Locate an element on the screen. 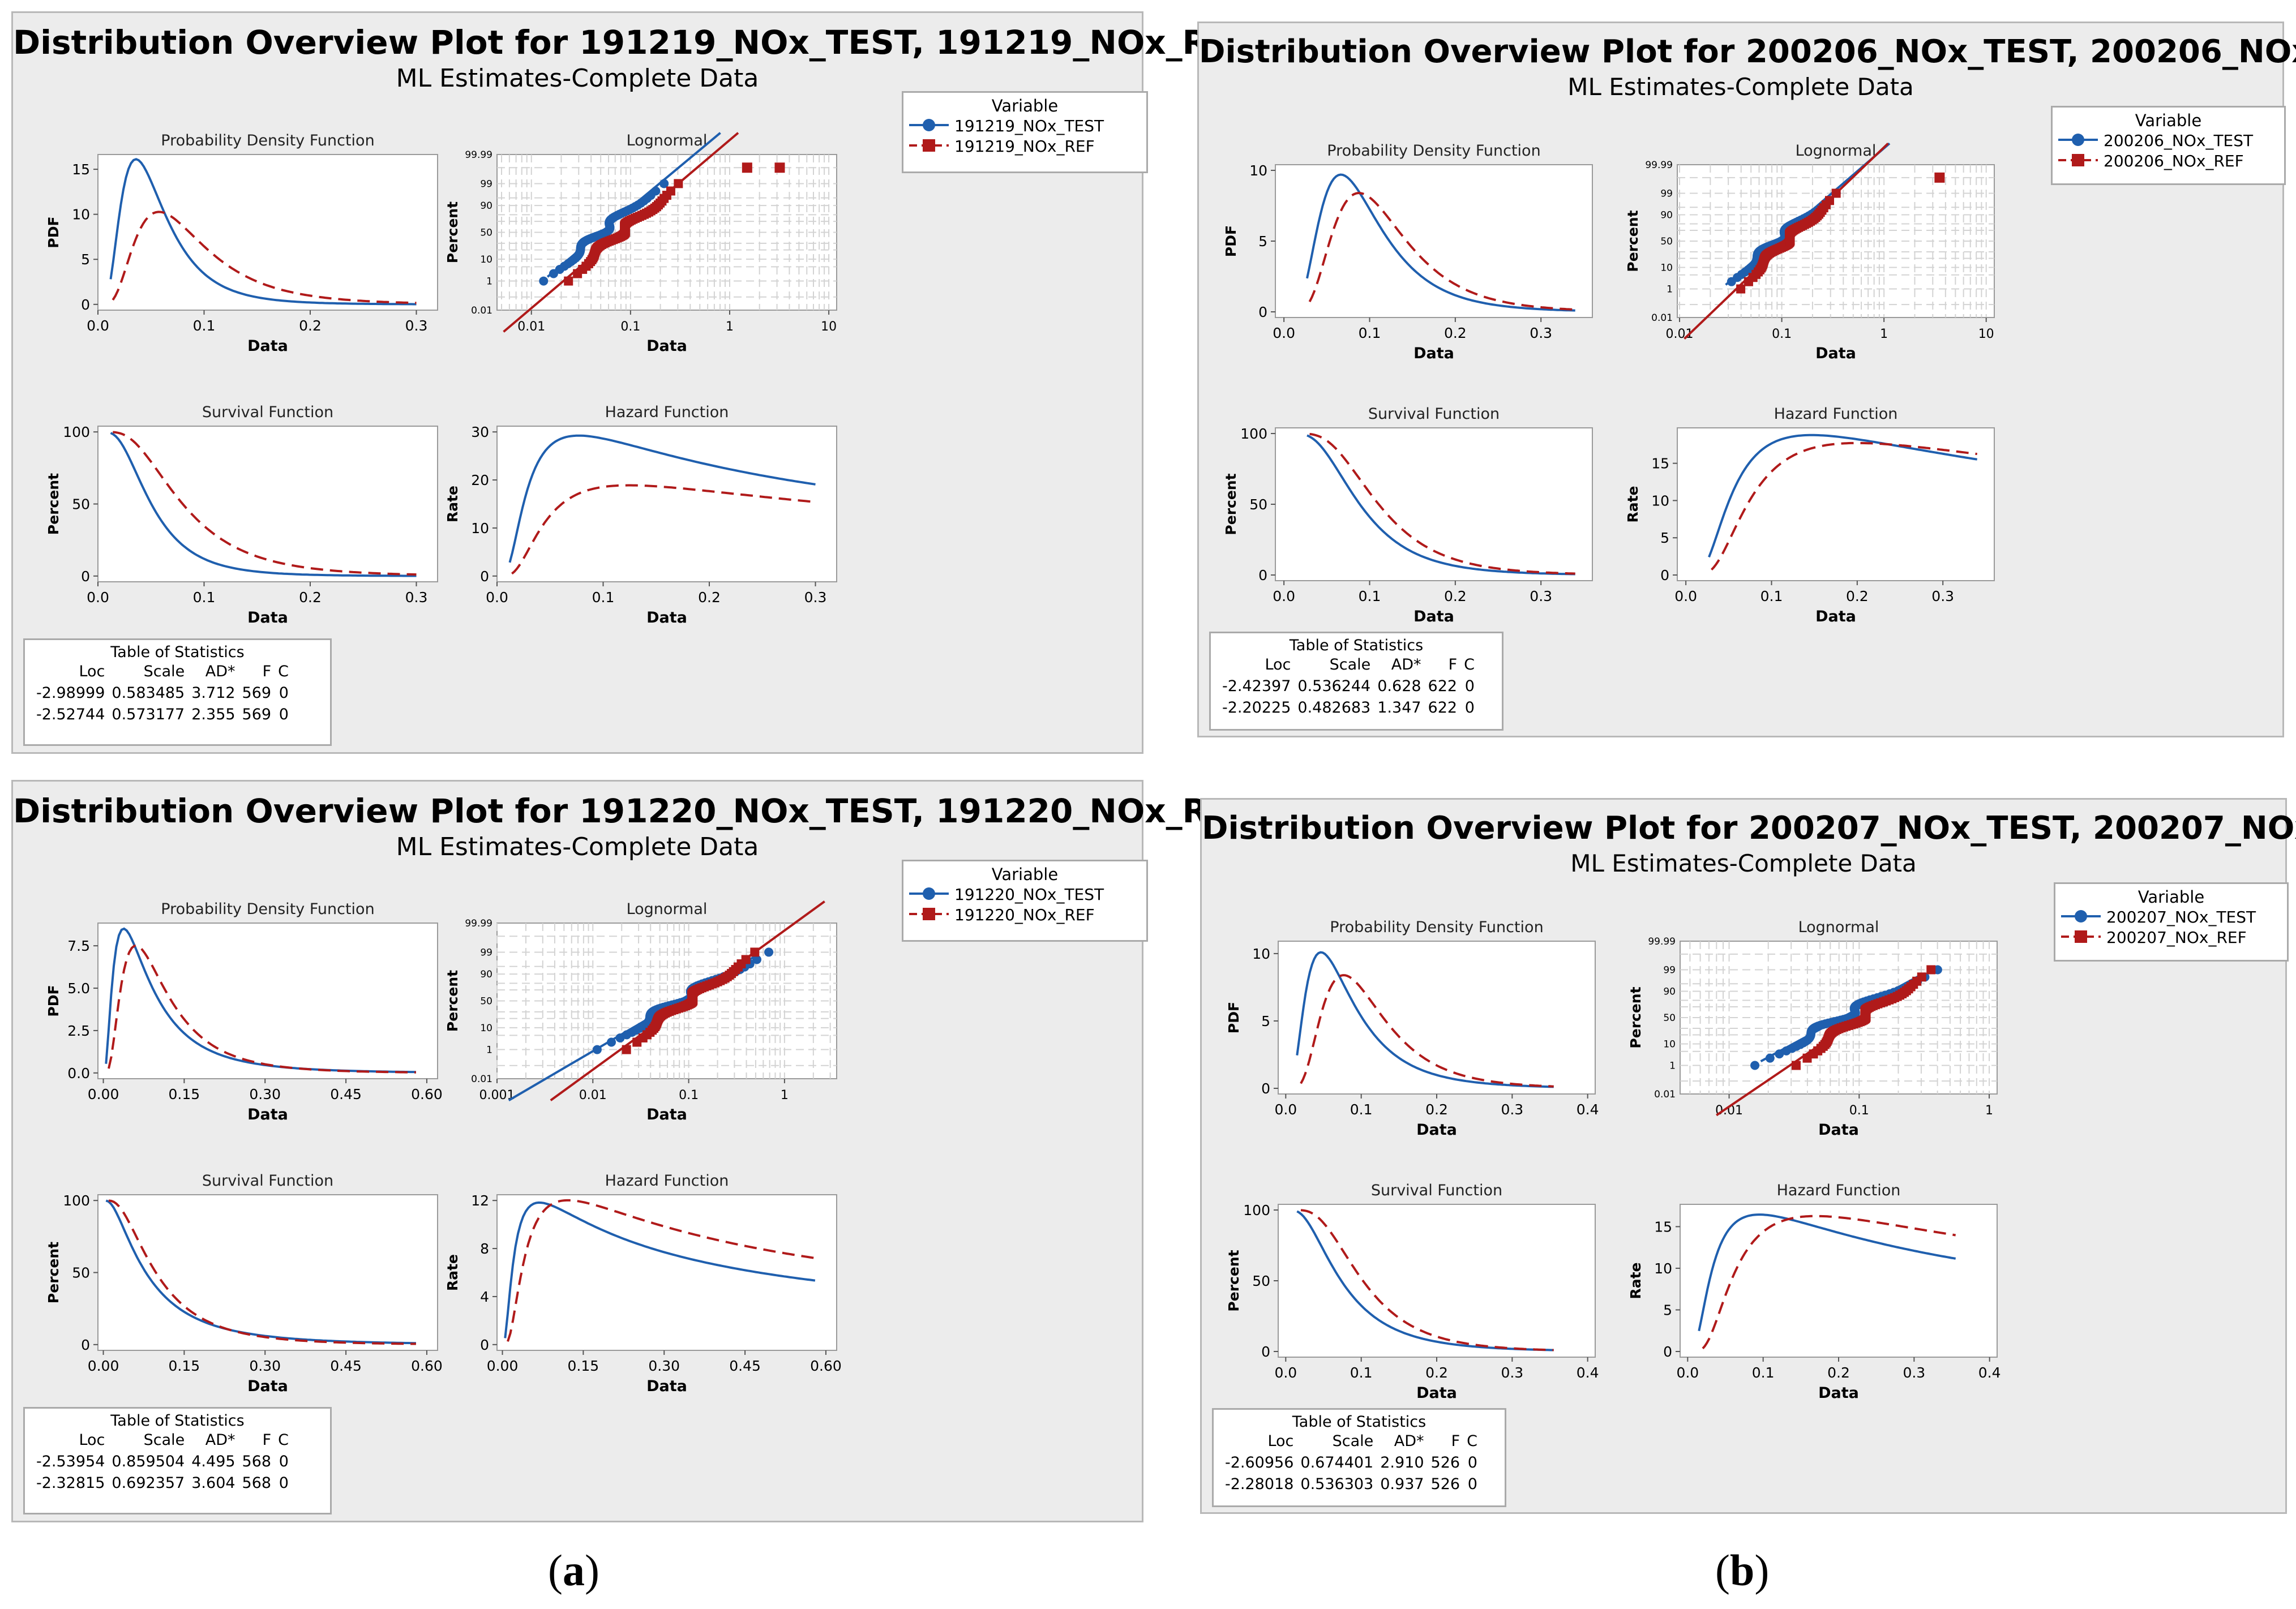 Image resolution: width=2296 pixels, height=1609 pixels. legend-label: 200207_NOx_TEST is located at coordinates (2181, 917).